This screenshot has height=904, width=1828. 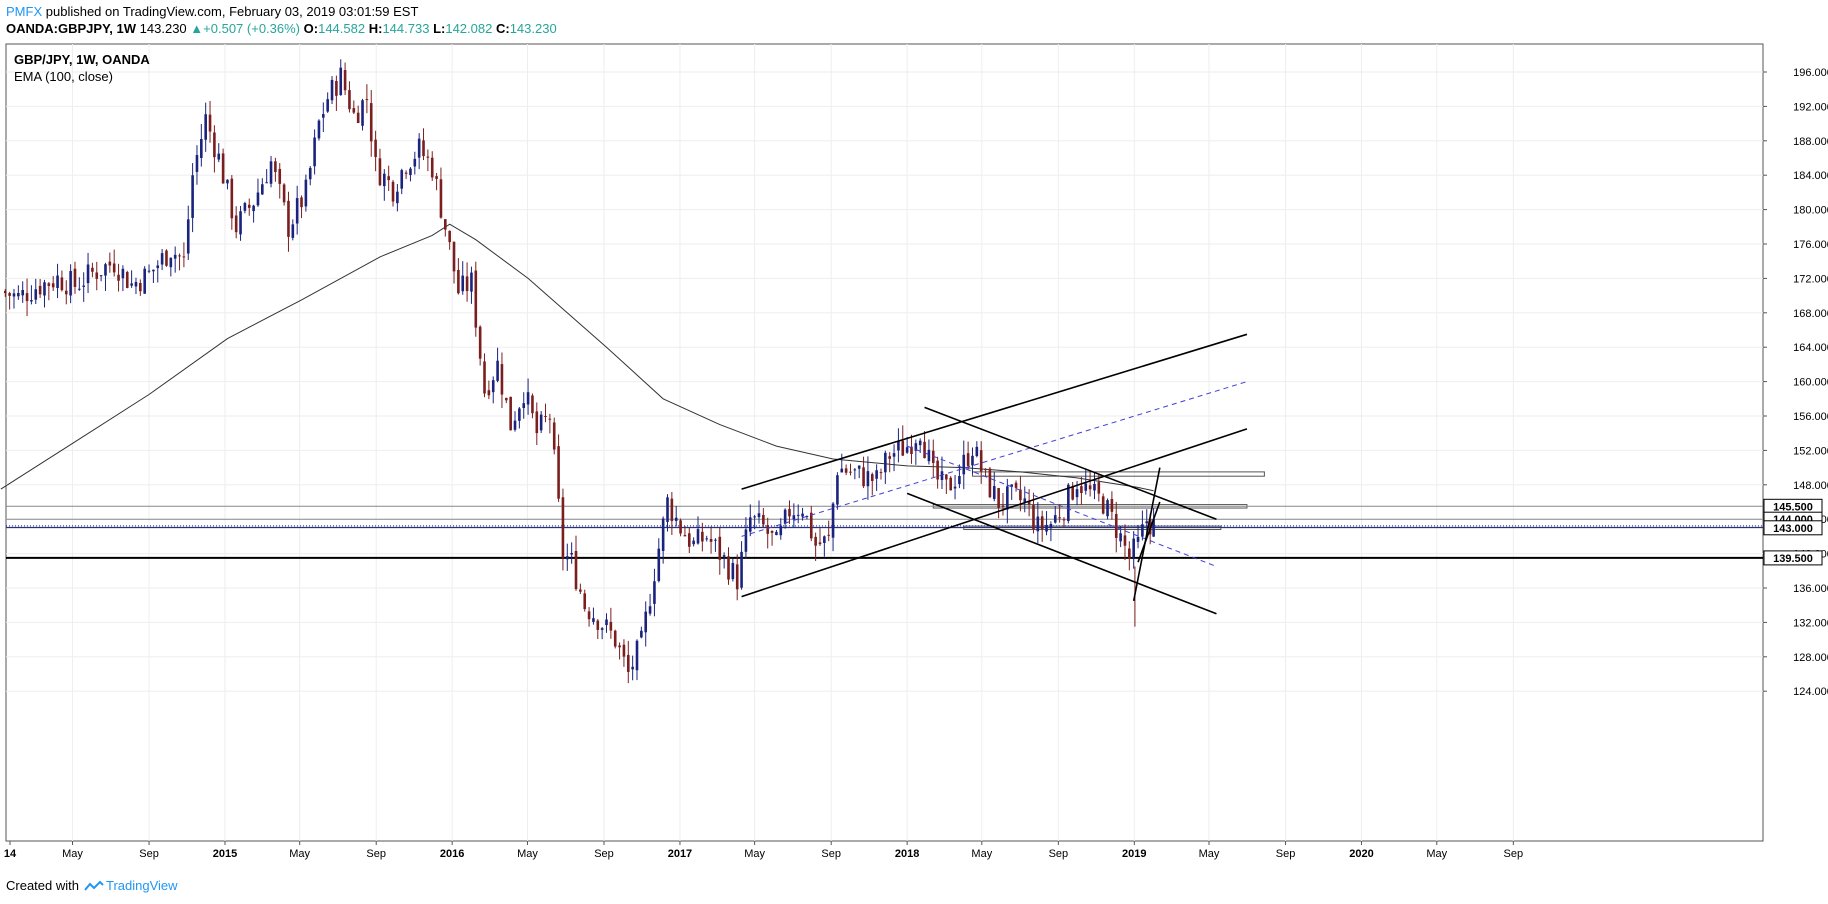 What do you see at coordinates (1810, 348) in the screenshot?
I see `y-tick-label: 164.000` at bounding box center [1810, 348].